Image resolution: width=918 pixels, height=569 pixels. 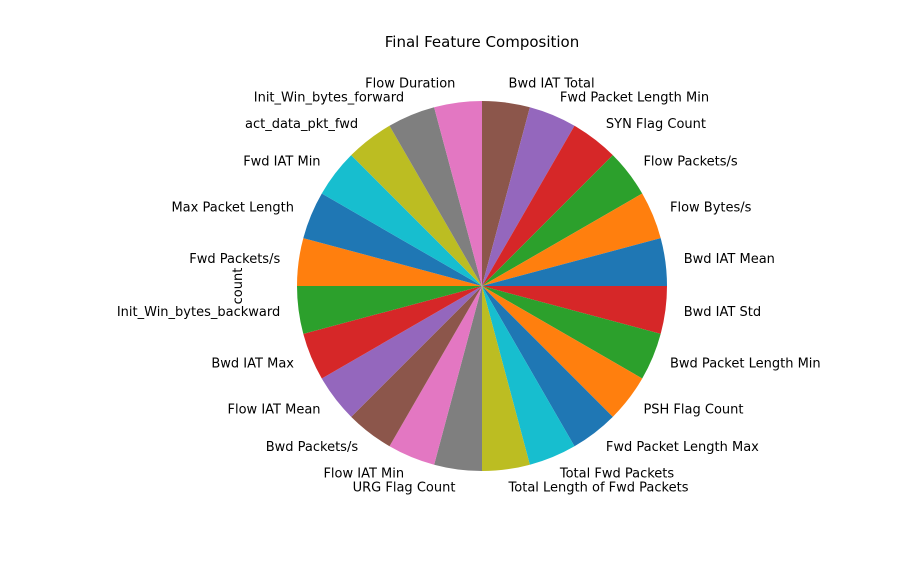 I want to click on pie-slice-fwd-packet-length-min, so click(x=528, y=197).